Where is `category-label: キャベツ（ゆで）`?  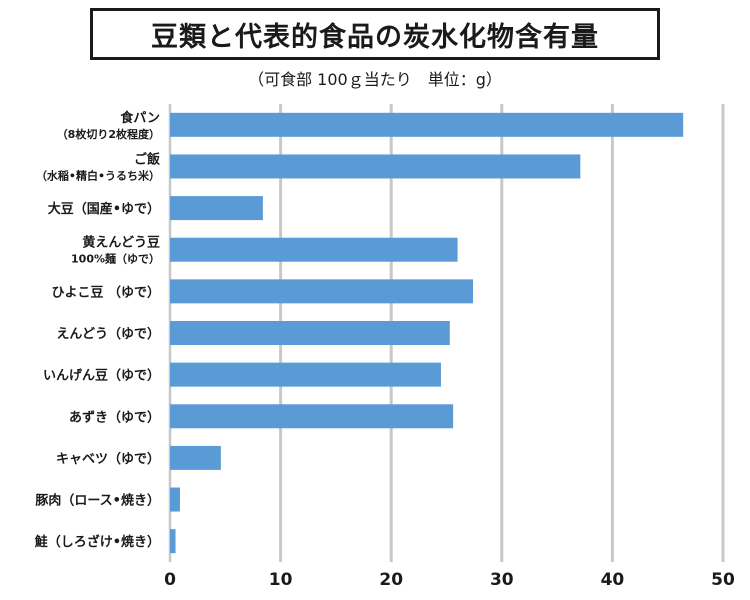 category-label: キャベツ（ゆで） is located at coordinates (108, 459).